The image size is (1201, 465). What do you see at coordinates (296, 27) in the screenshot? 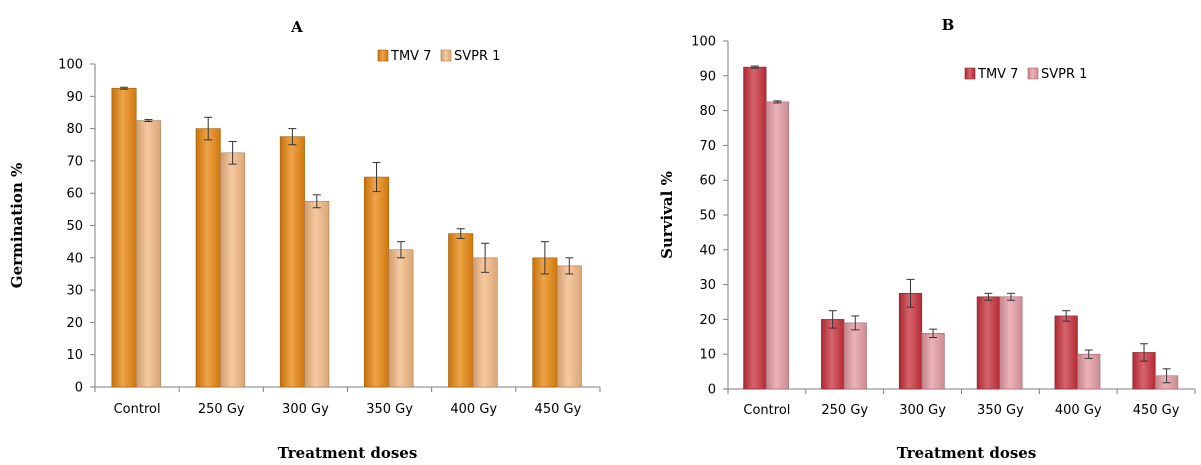
I see `chart-title: A` at bounding box center [296, 27].